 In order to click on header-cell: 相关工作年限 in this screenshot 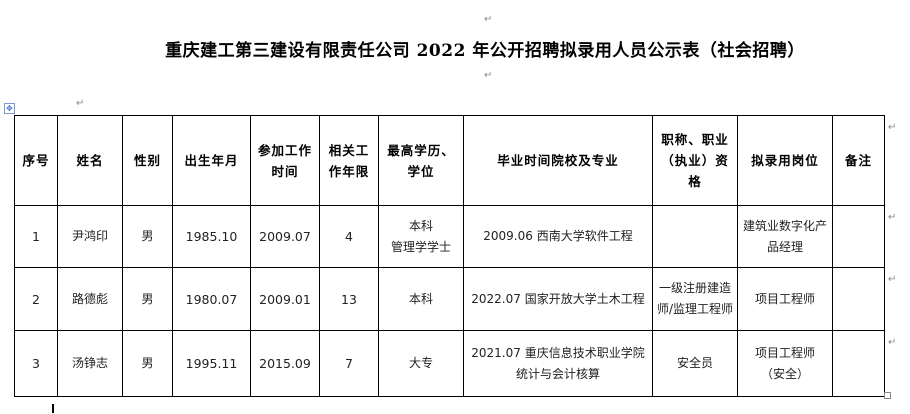, I will do `click(349, 160)`.